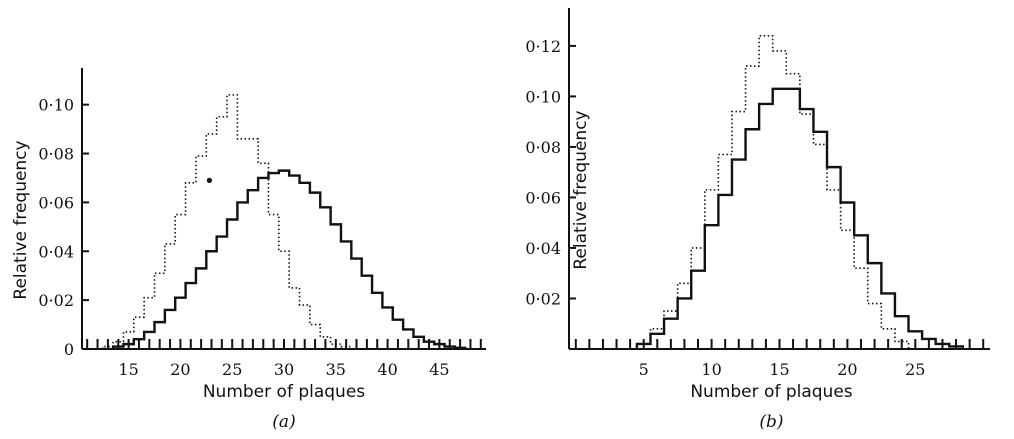 This screenshot has width=1014, height=439. I want to click on marker-dot, so click(209, 180).